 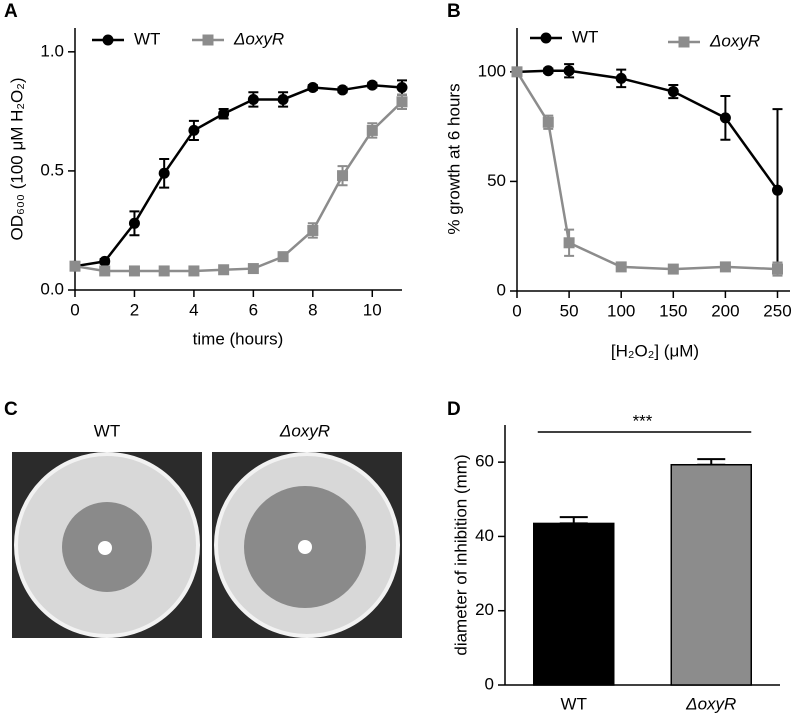 What do you see at coordinates (643, 420) in the screenshot?
I see `significance-label: ***` at bounding box center [643, 420].